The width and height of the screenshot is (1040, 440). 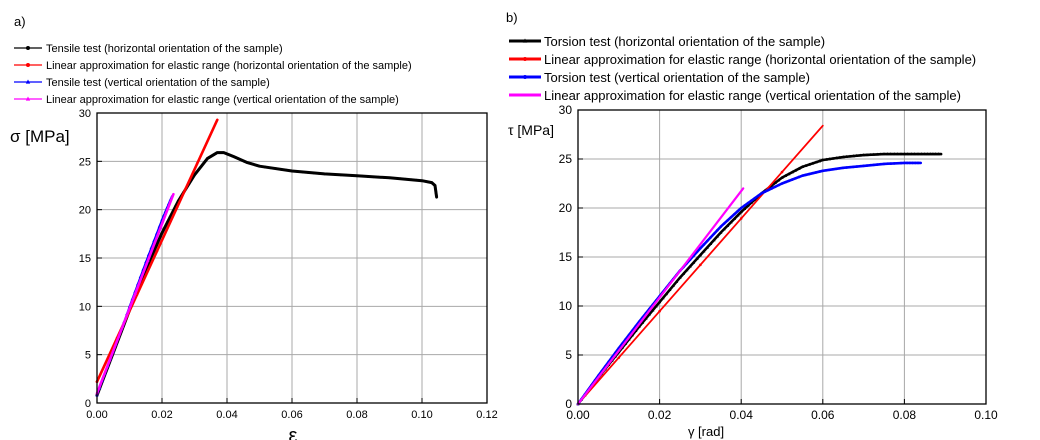 What do you see at coordinates (88, 356) in the screenshot?
I see `ytick-label-1: 5` at bounding box center [88, 356].